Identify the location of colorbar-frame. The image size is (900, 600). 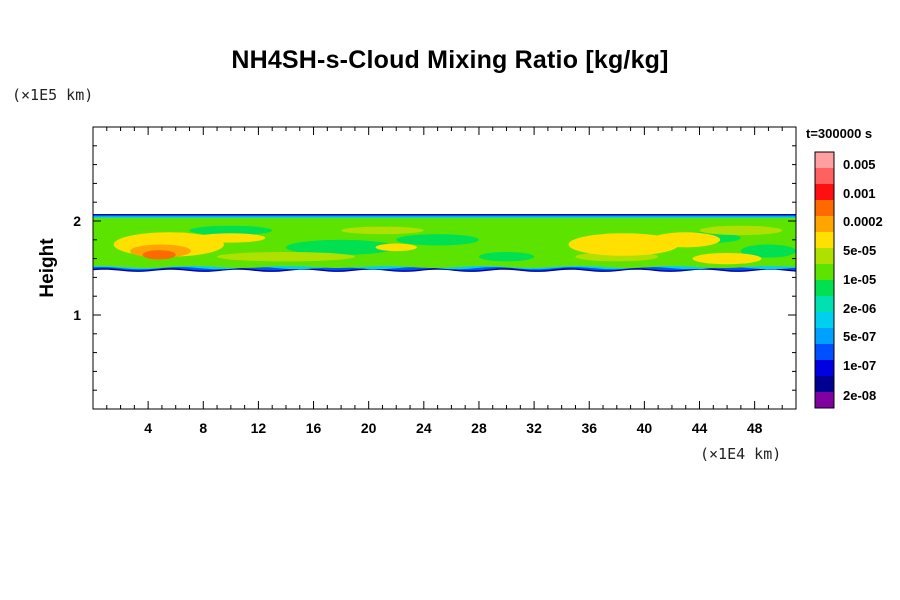
(824, 280).